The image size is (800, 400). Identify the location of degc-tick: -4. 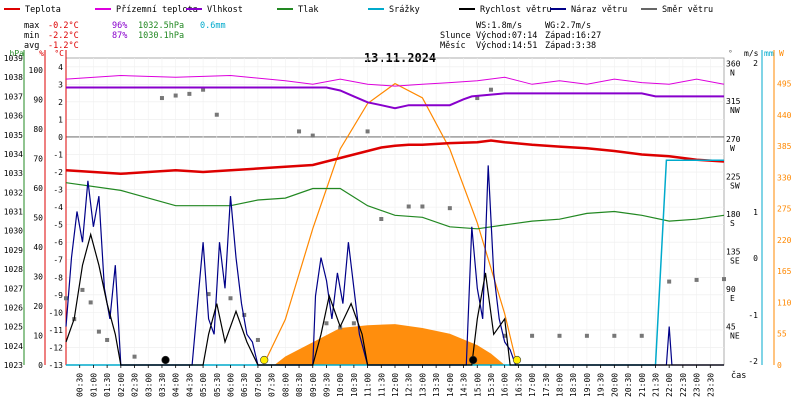
(58, 207).